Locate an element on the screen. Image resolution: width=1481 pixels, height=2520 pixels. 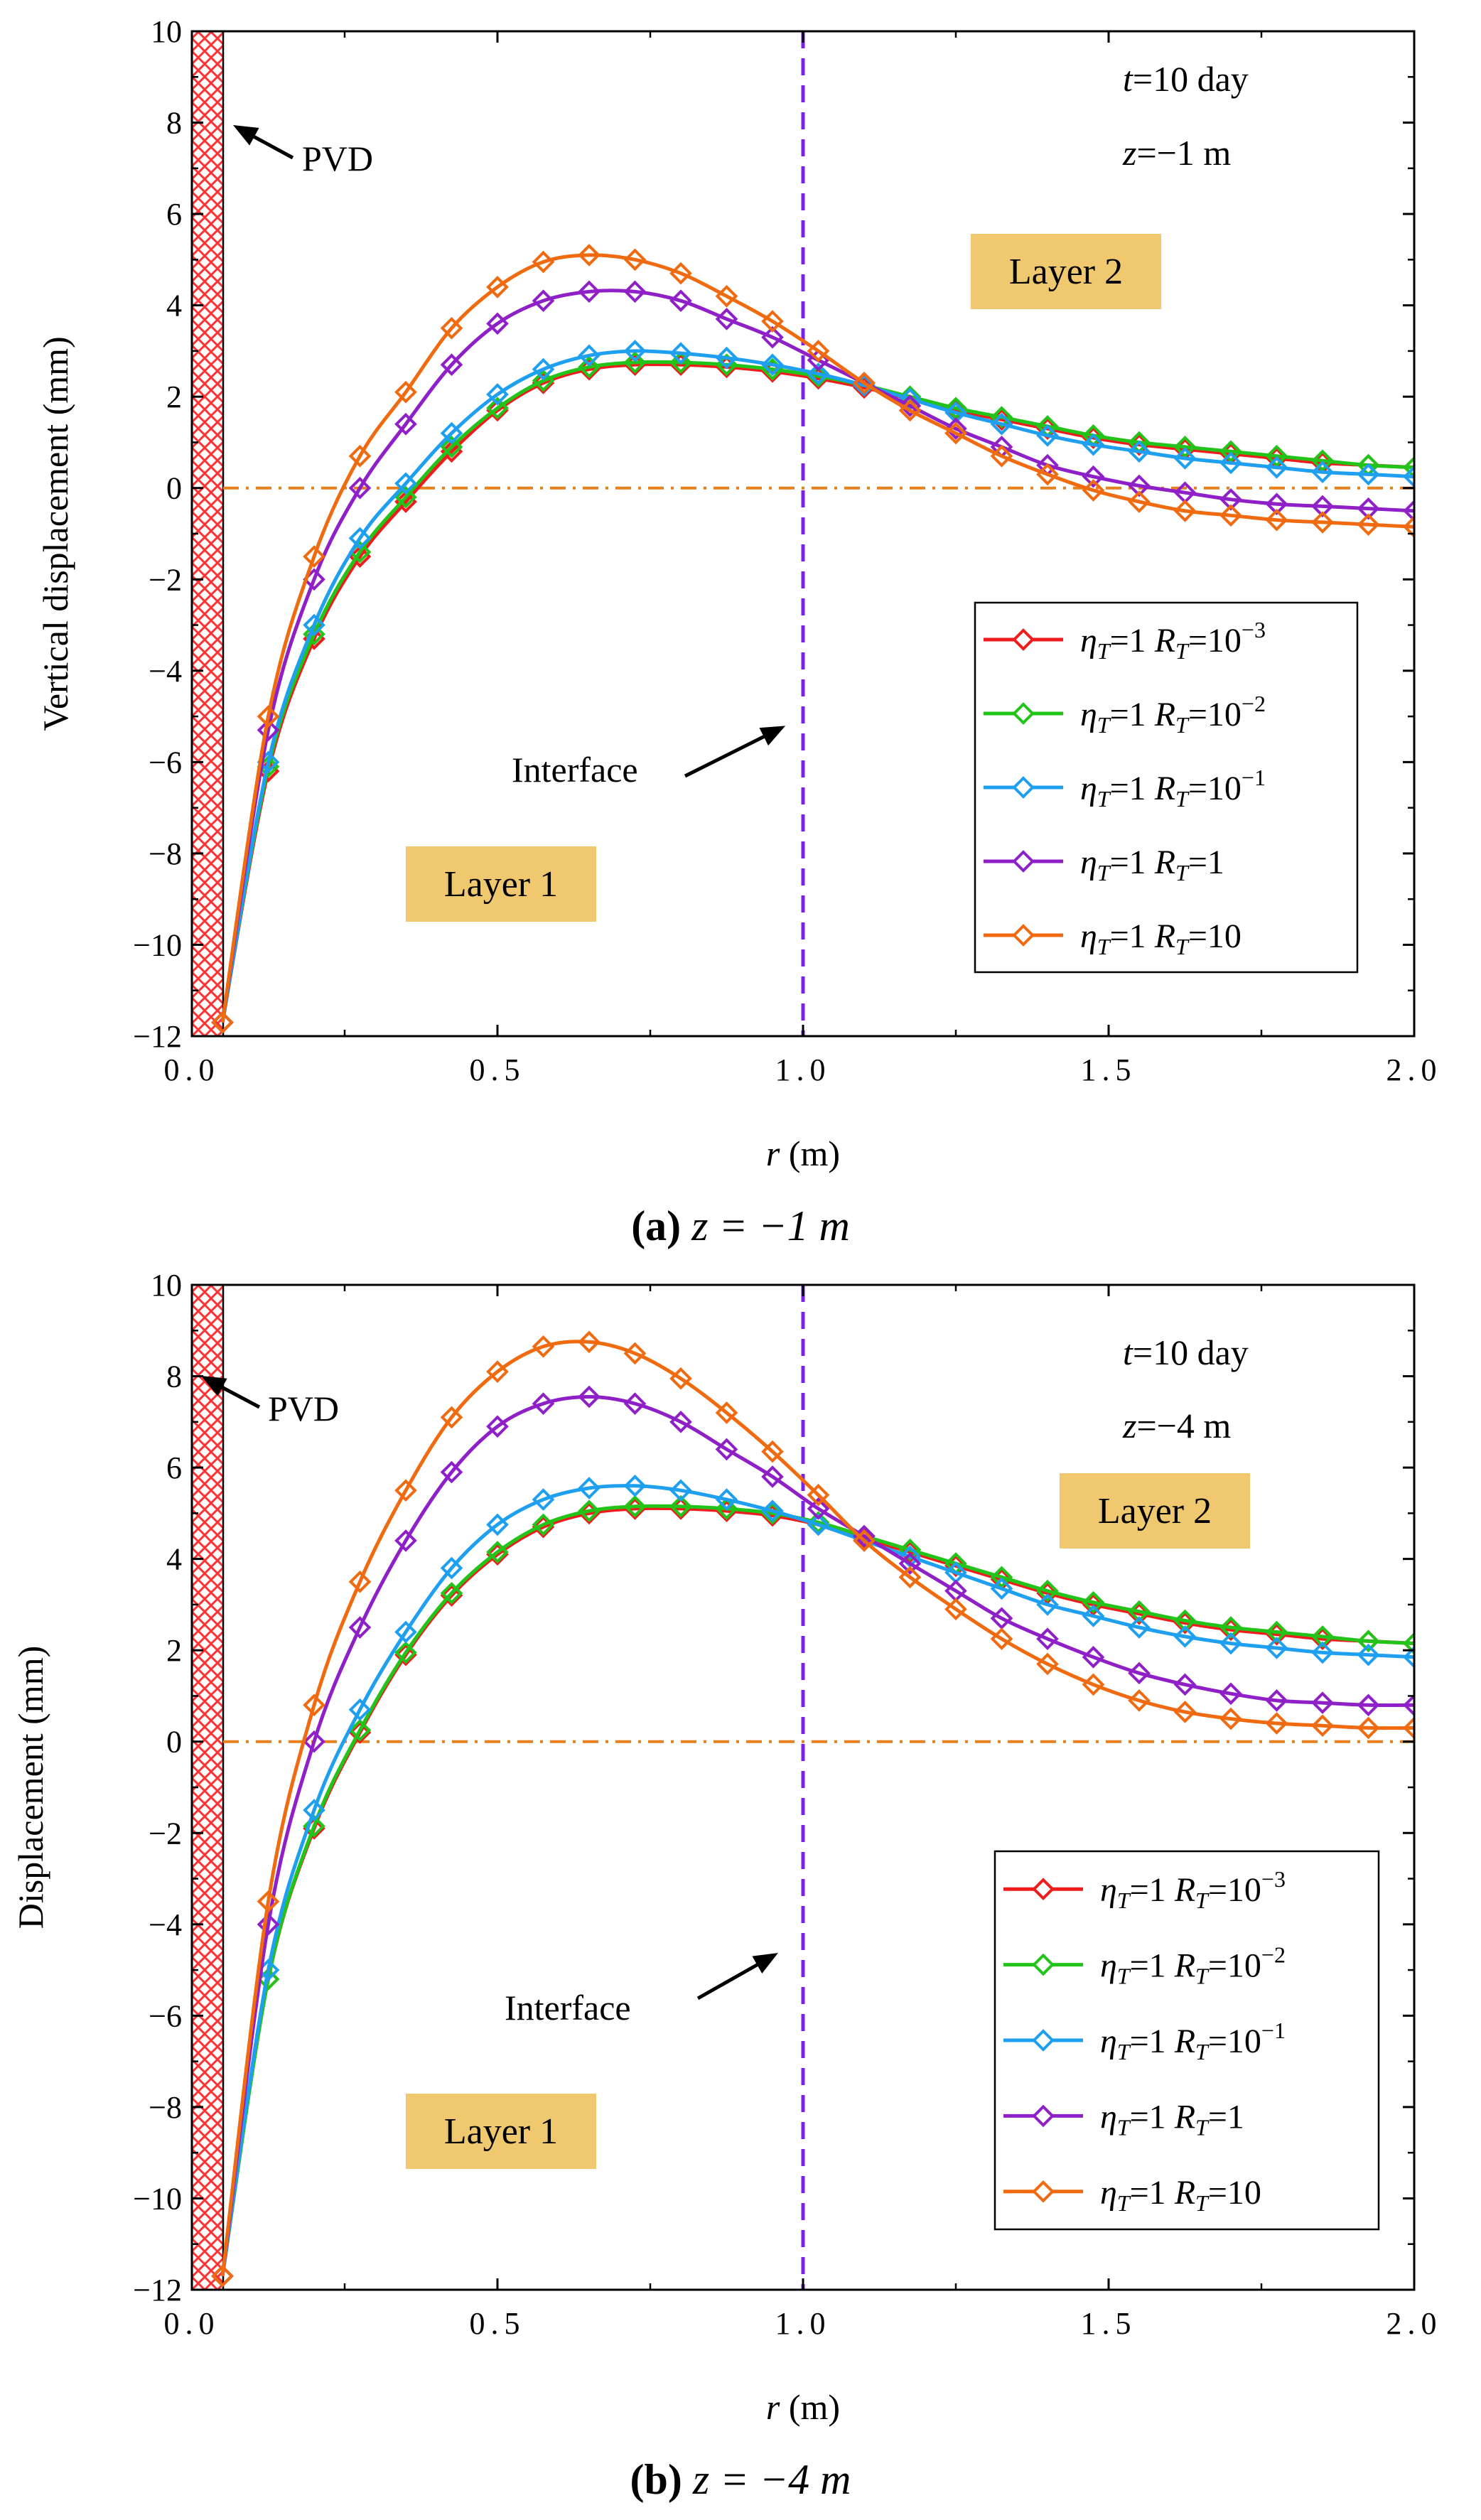
layer-1-box-label: Layer 1 is located at coordinates (501, 2132).